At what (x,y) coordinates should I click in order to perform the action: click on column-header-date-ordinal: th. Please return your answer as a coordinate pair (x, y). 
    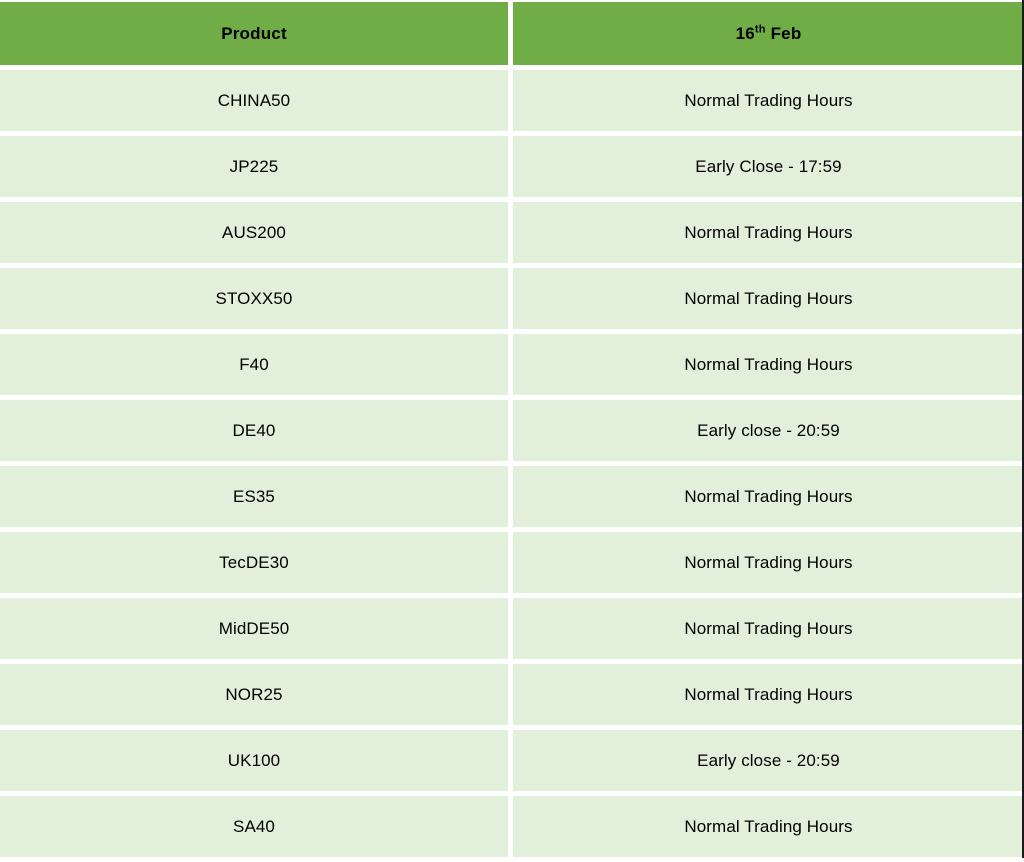
    Looking at the image, I should click on (760, 28).